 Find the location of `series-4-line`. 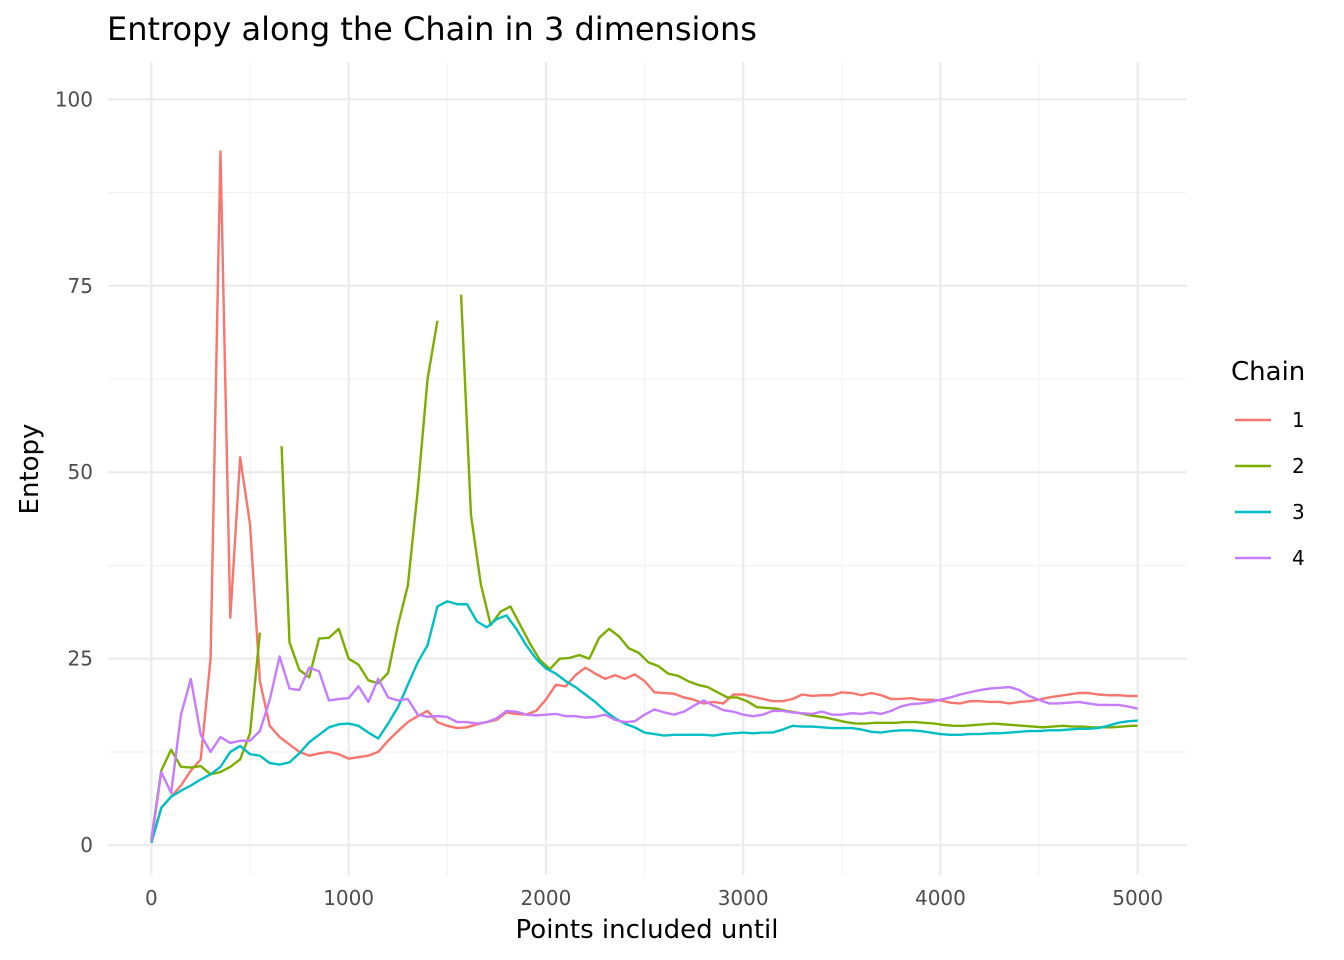

series-4-line is located at coordinates (644, 748).